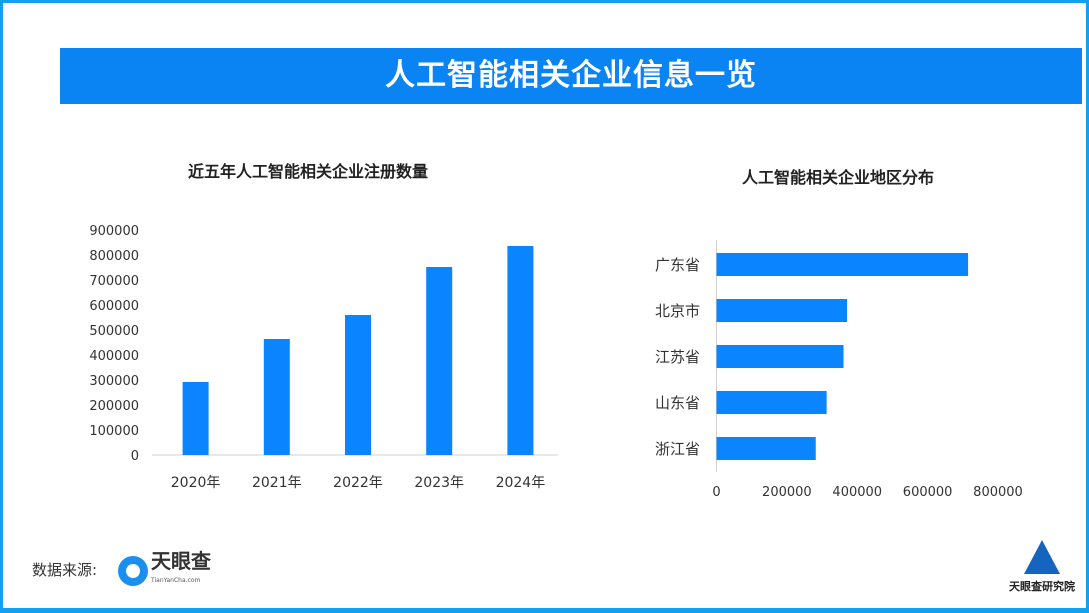  I want to click on chart-title-registrations: 近五年人工智能相关企业注册数量, so click(308, 171).